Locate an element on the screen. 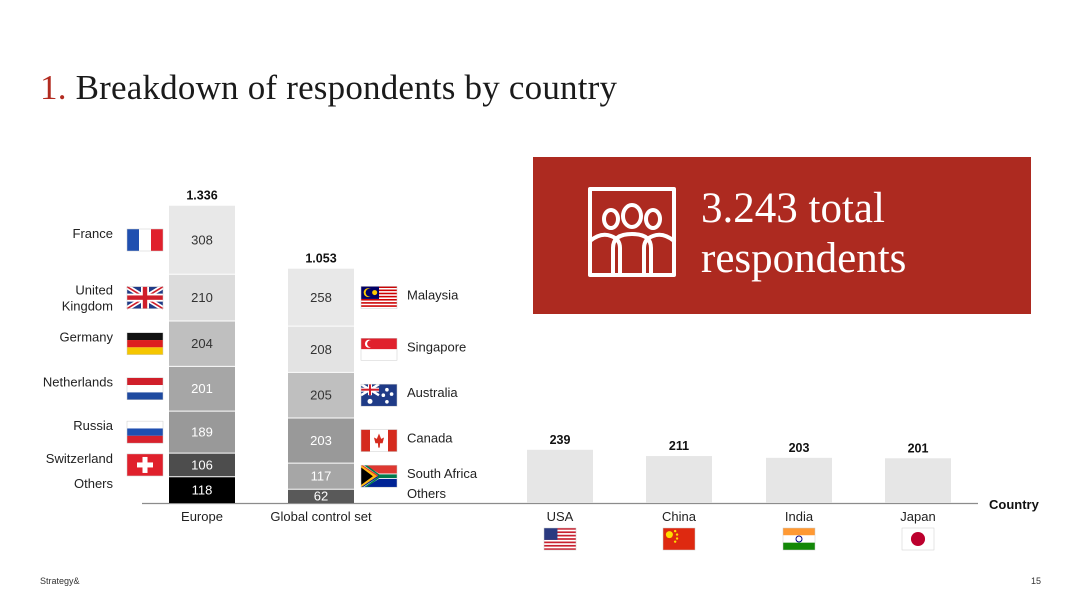  data-label-europe-switzerland: 106 is located at coordinates (202, 464).